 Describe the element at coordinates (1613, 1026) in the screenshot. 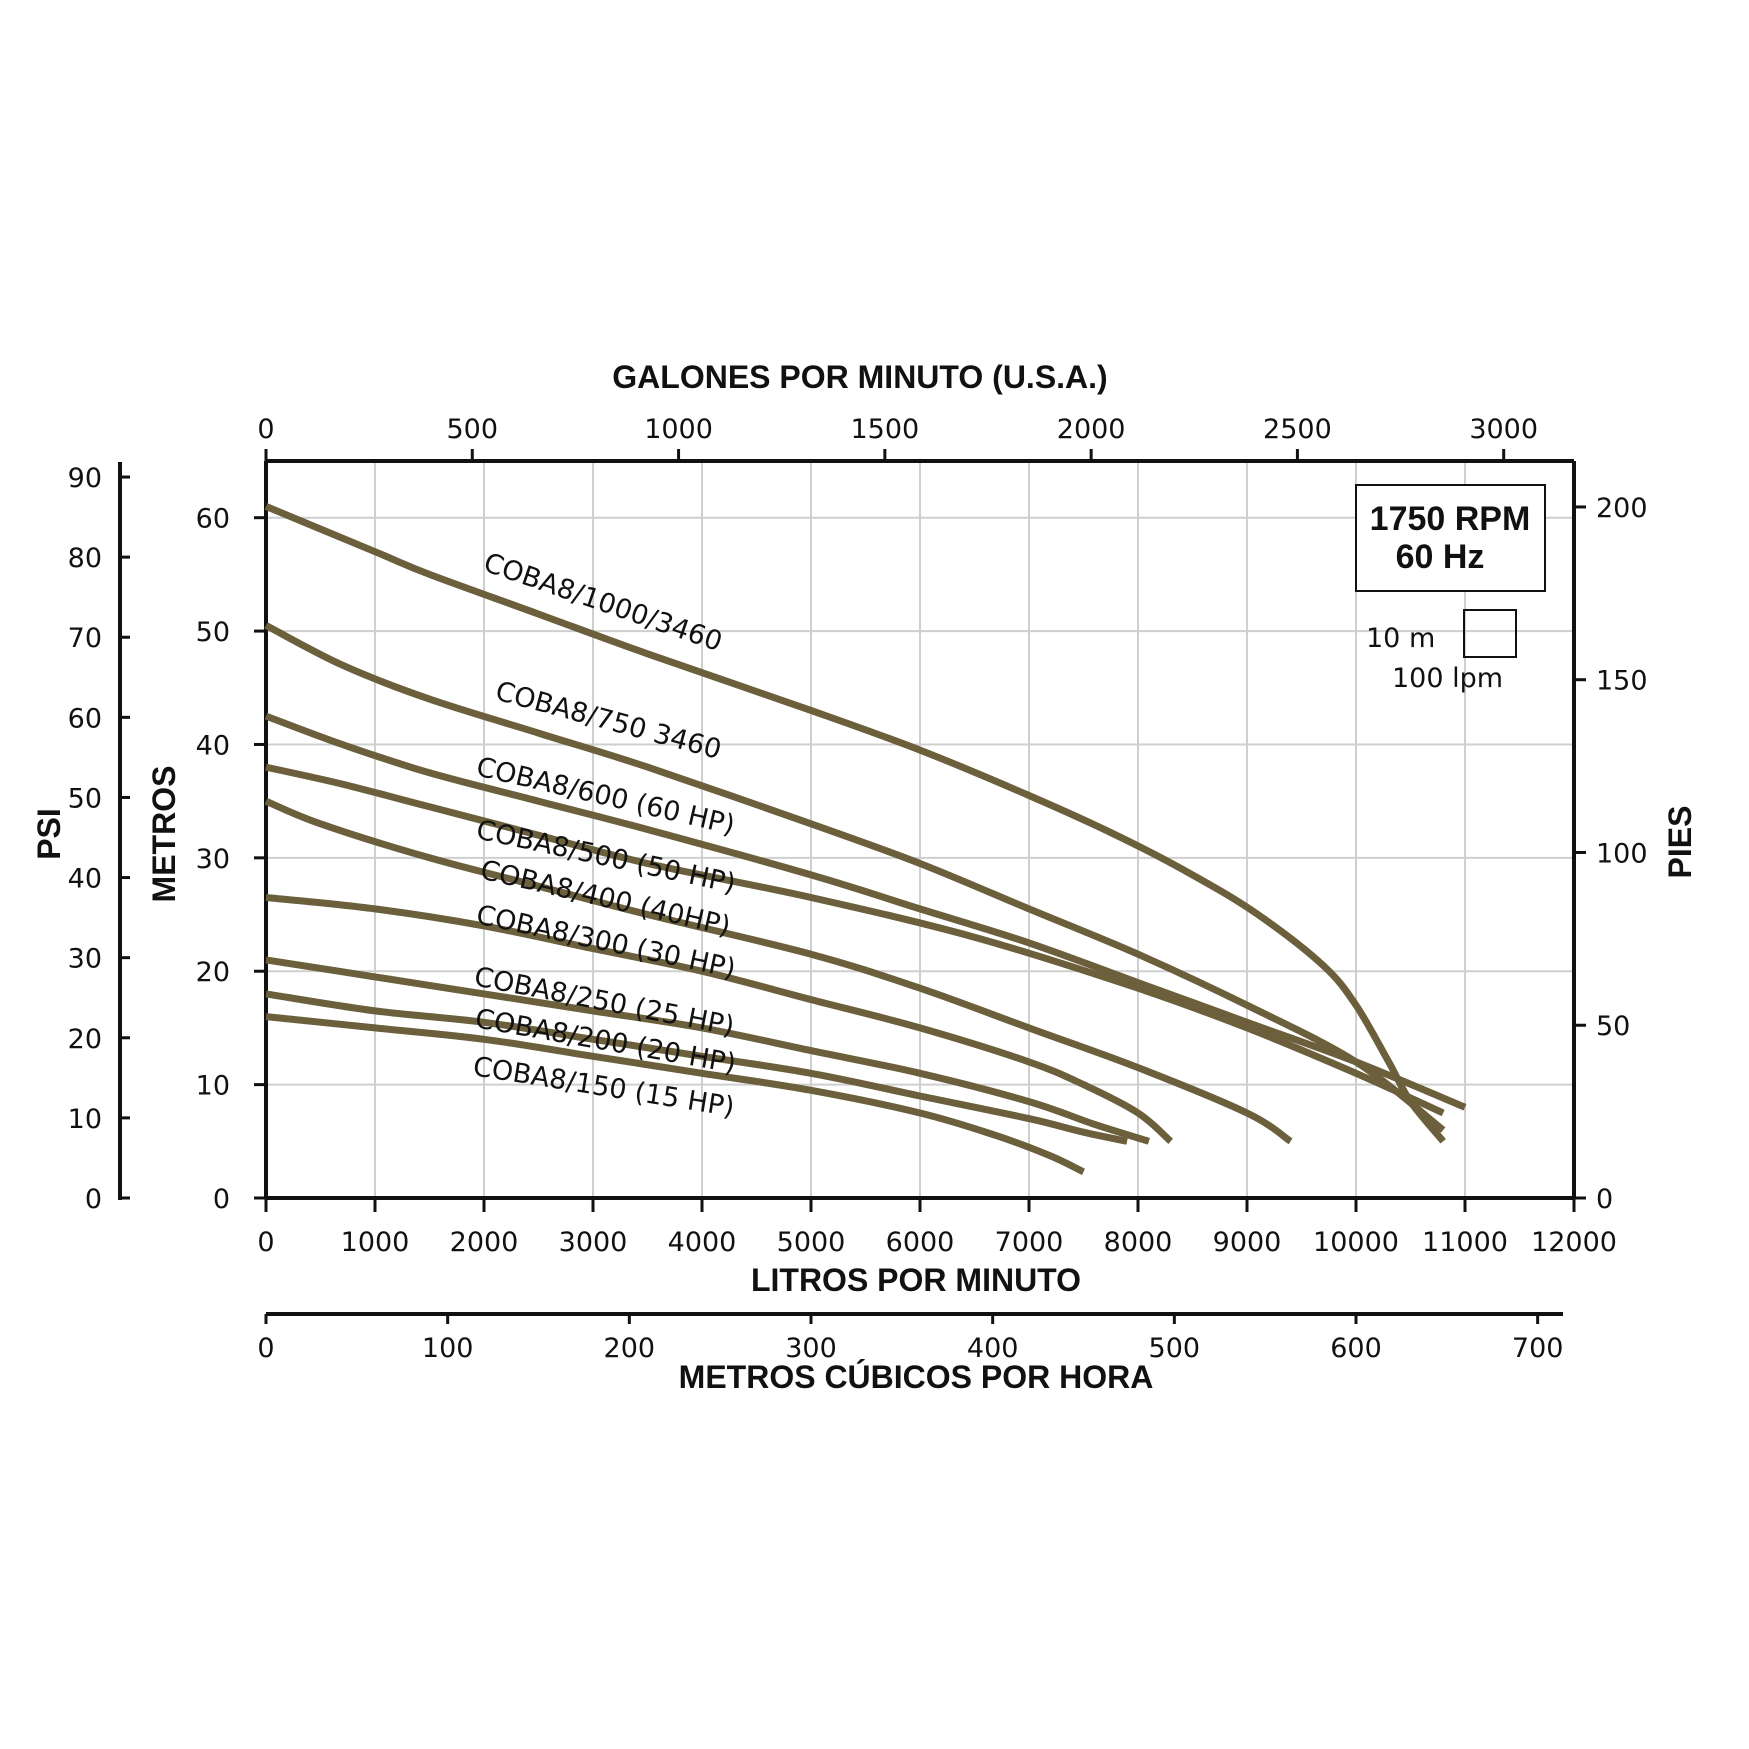

I see `pies-axis-tick-label: 50` at that location.